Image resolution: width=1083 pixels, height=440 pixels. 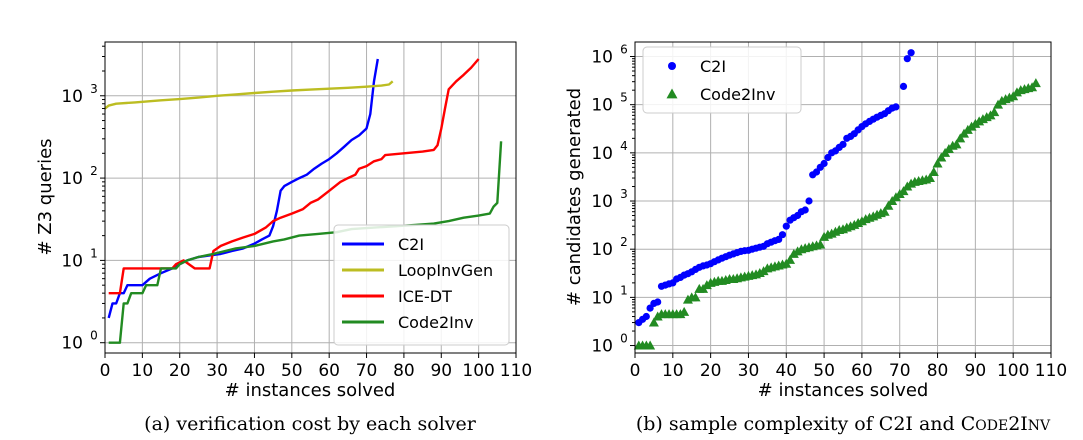 I want to click on x-tick-label: 70, so click(x=900, y=371).